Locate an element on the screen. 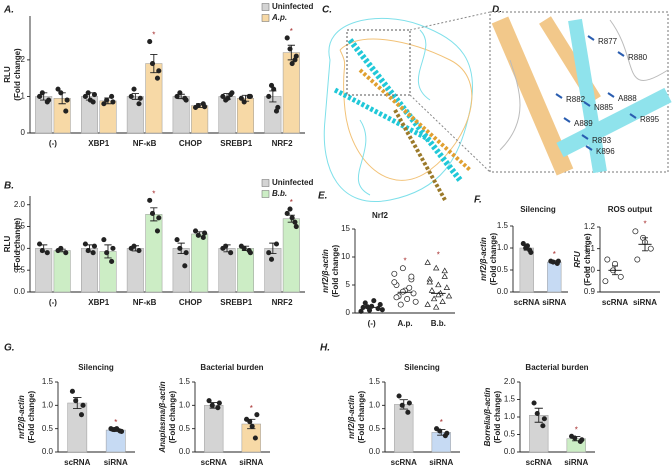 The height and width of the screenshot is (472, 672). zoom-box is located at coordinates (378, 62).